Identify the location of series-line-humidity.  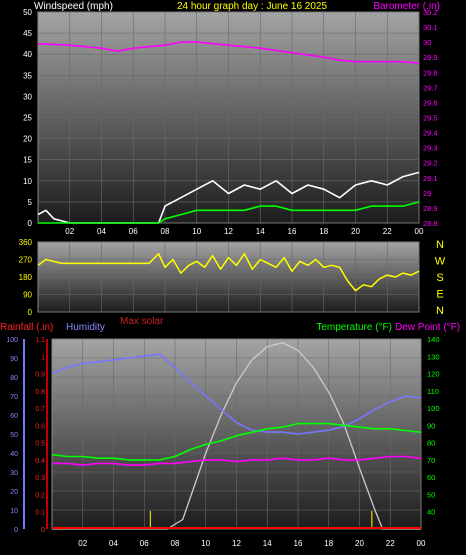
(236, 394).